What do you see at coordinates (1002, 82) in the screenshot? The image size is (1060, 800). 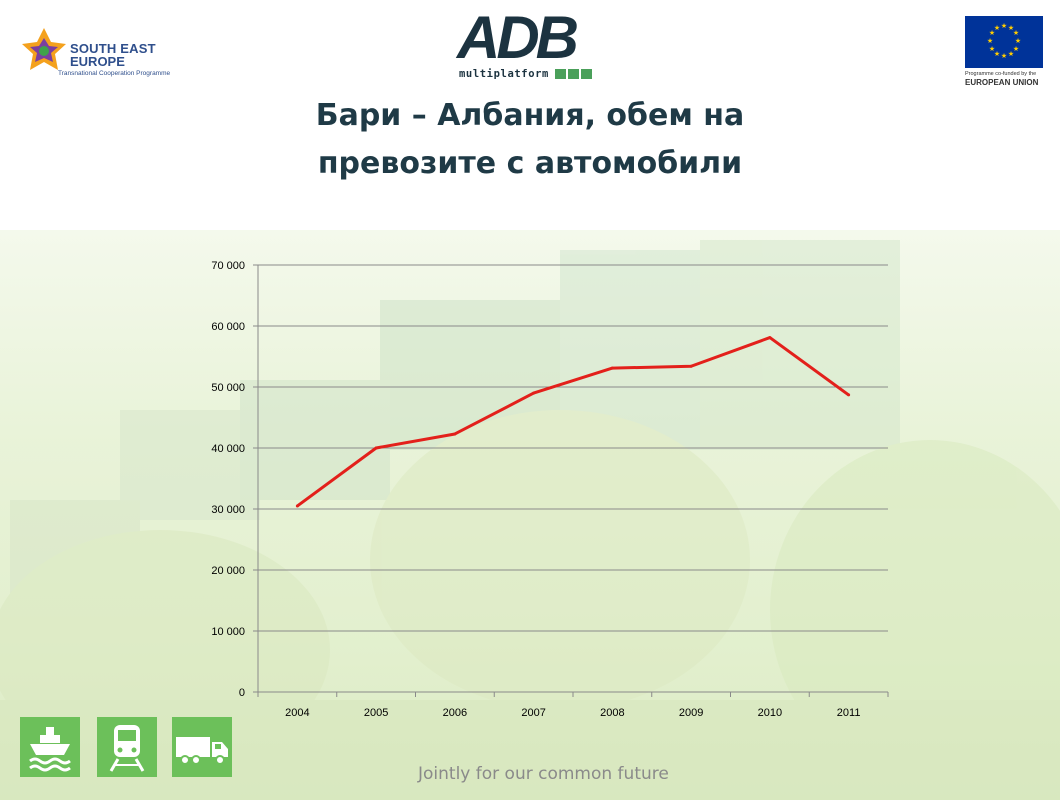 I see `eu-caption: EUROPEAN UNION` at bounding box center [1002, 82].